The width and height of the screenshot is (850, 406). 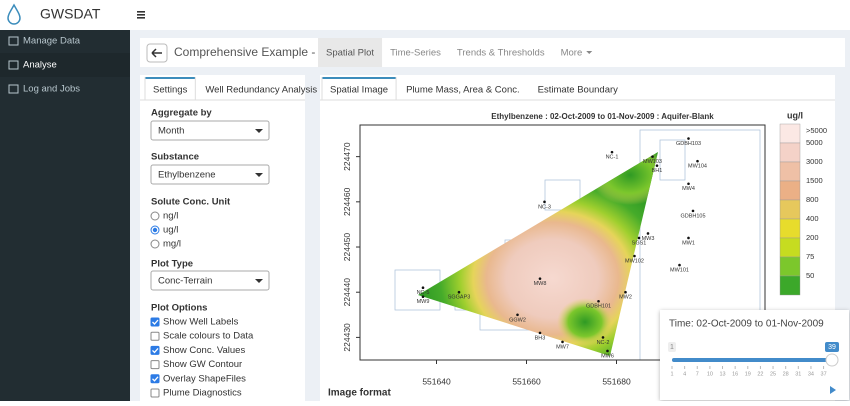 What do you see at coordinates (52, 41) in the screenshot?
I see `nav-item: Manage Data` at bounding box center [52, 41].